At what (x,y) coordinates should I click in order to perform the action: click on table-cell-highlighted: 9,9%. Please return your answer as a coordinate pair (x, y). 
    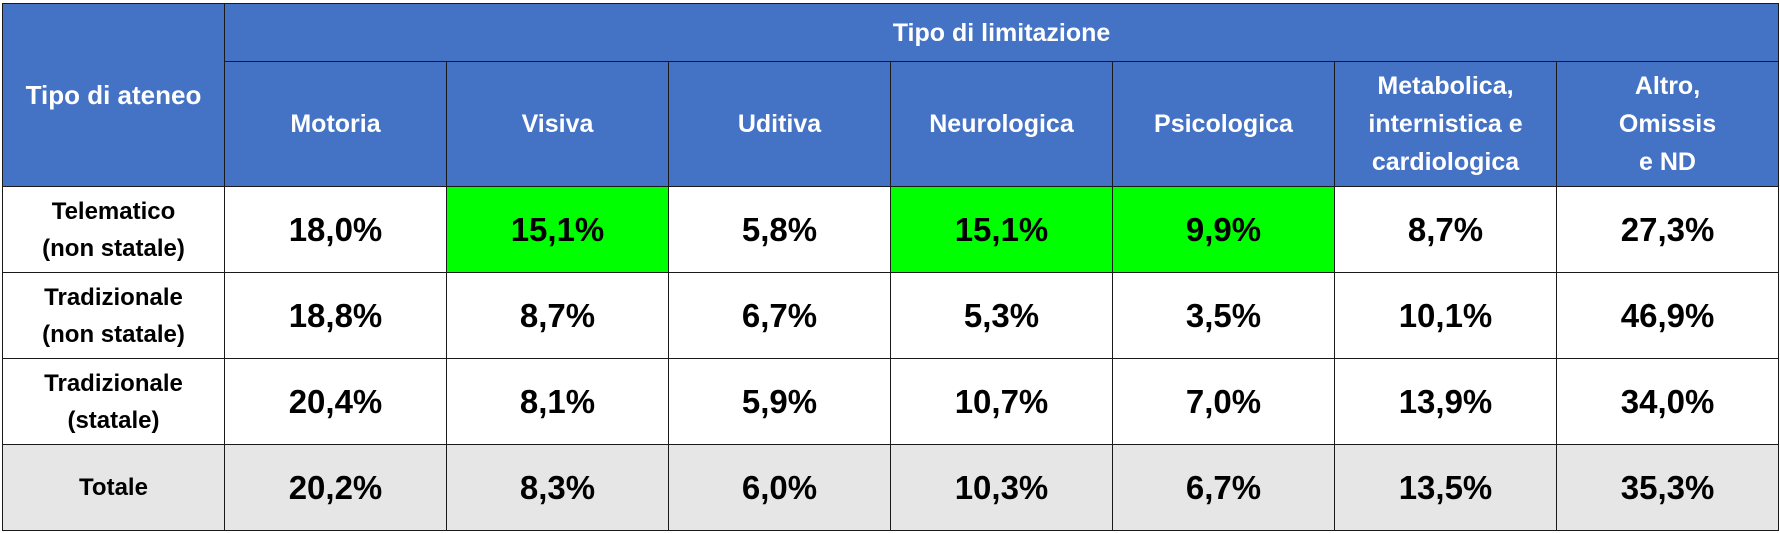
    Looking at the image, I should click on (1223, 229).